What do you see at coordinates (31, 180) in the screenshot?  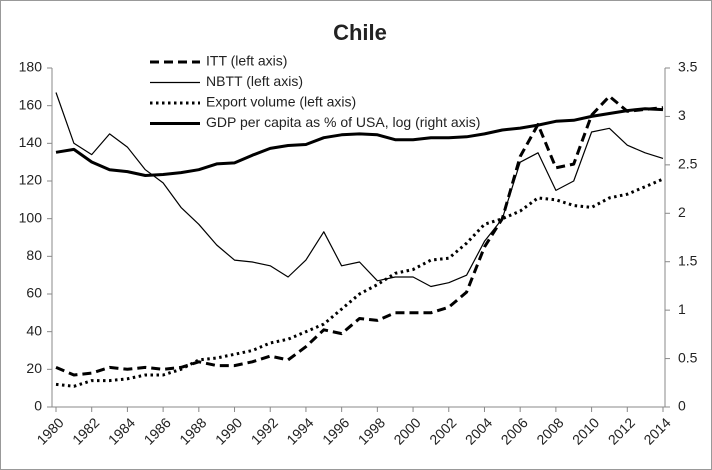 I see `y-tick-label: 120` at bounding box center [31, 180].